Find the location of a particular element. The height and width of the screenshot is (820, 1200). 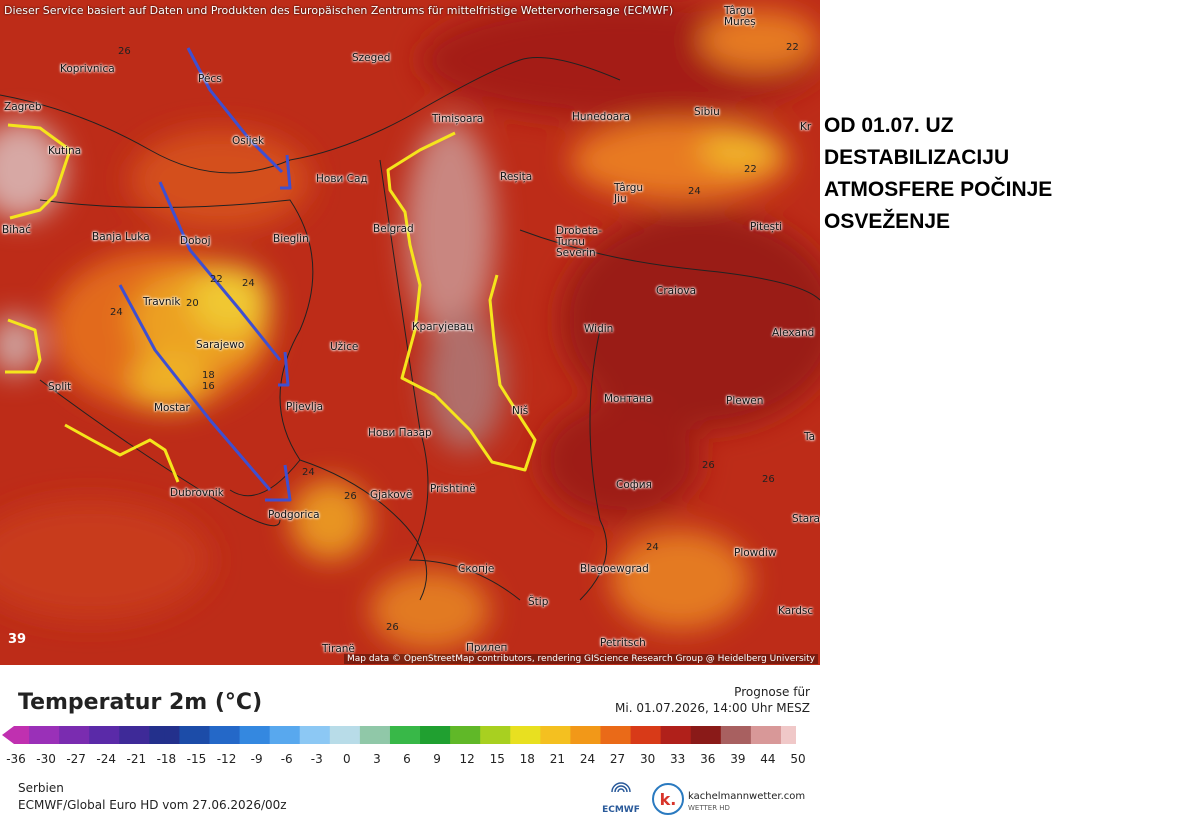

place-label: Widin is located at coordinates (599, 329).